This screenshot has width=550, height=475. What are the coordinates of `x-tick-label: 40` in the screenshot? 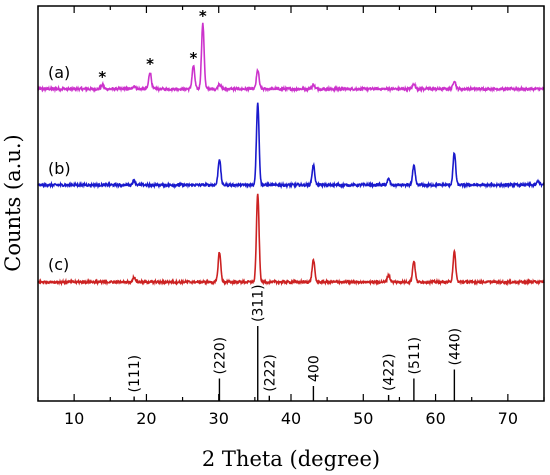 It's located at (291, 418).